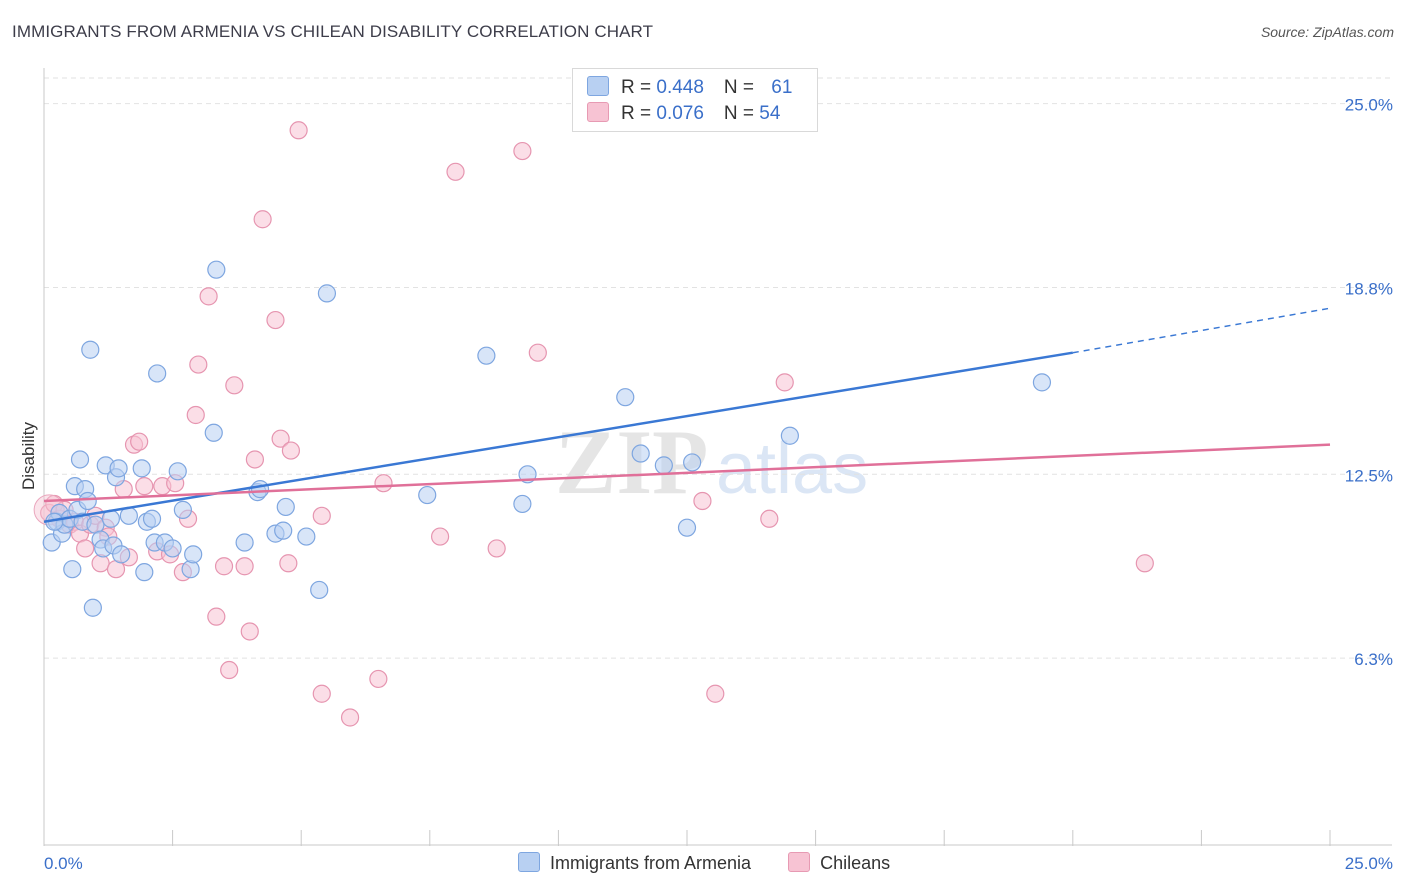  Describe the element at coordinates (1373, 659) in the screenshot. I see `y-tick-label: 6.3%` at that location.